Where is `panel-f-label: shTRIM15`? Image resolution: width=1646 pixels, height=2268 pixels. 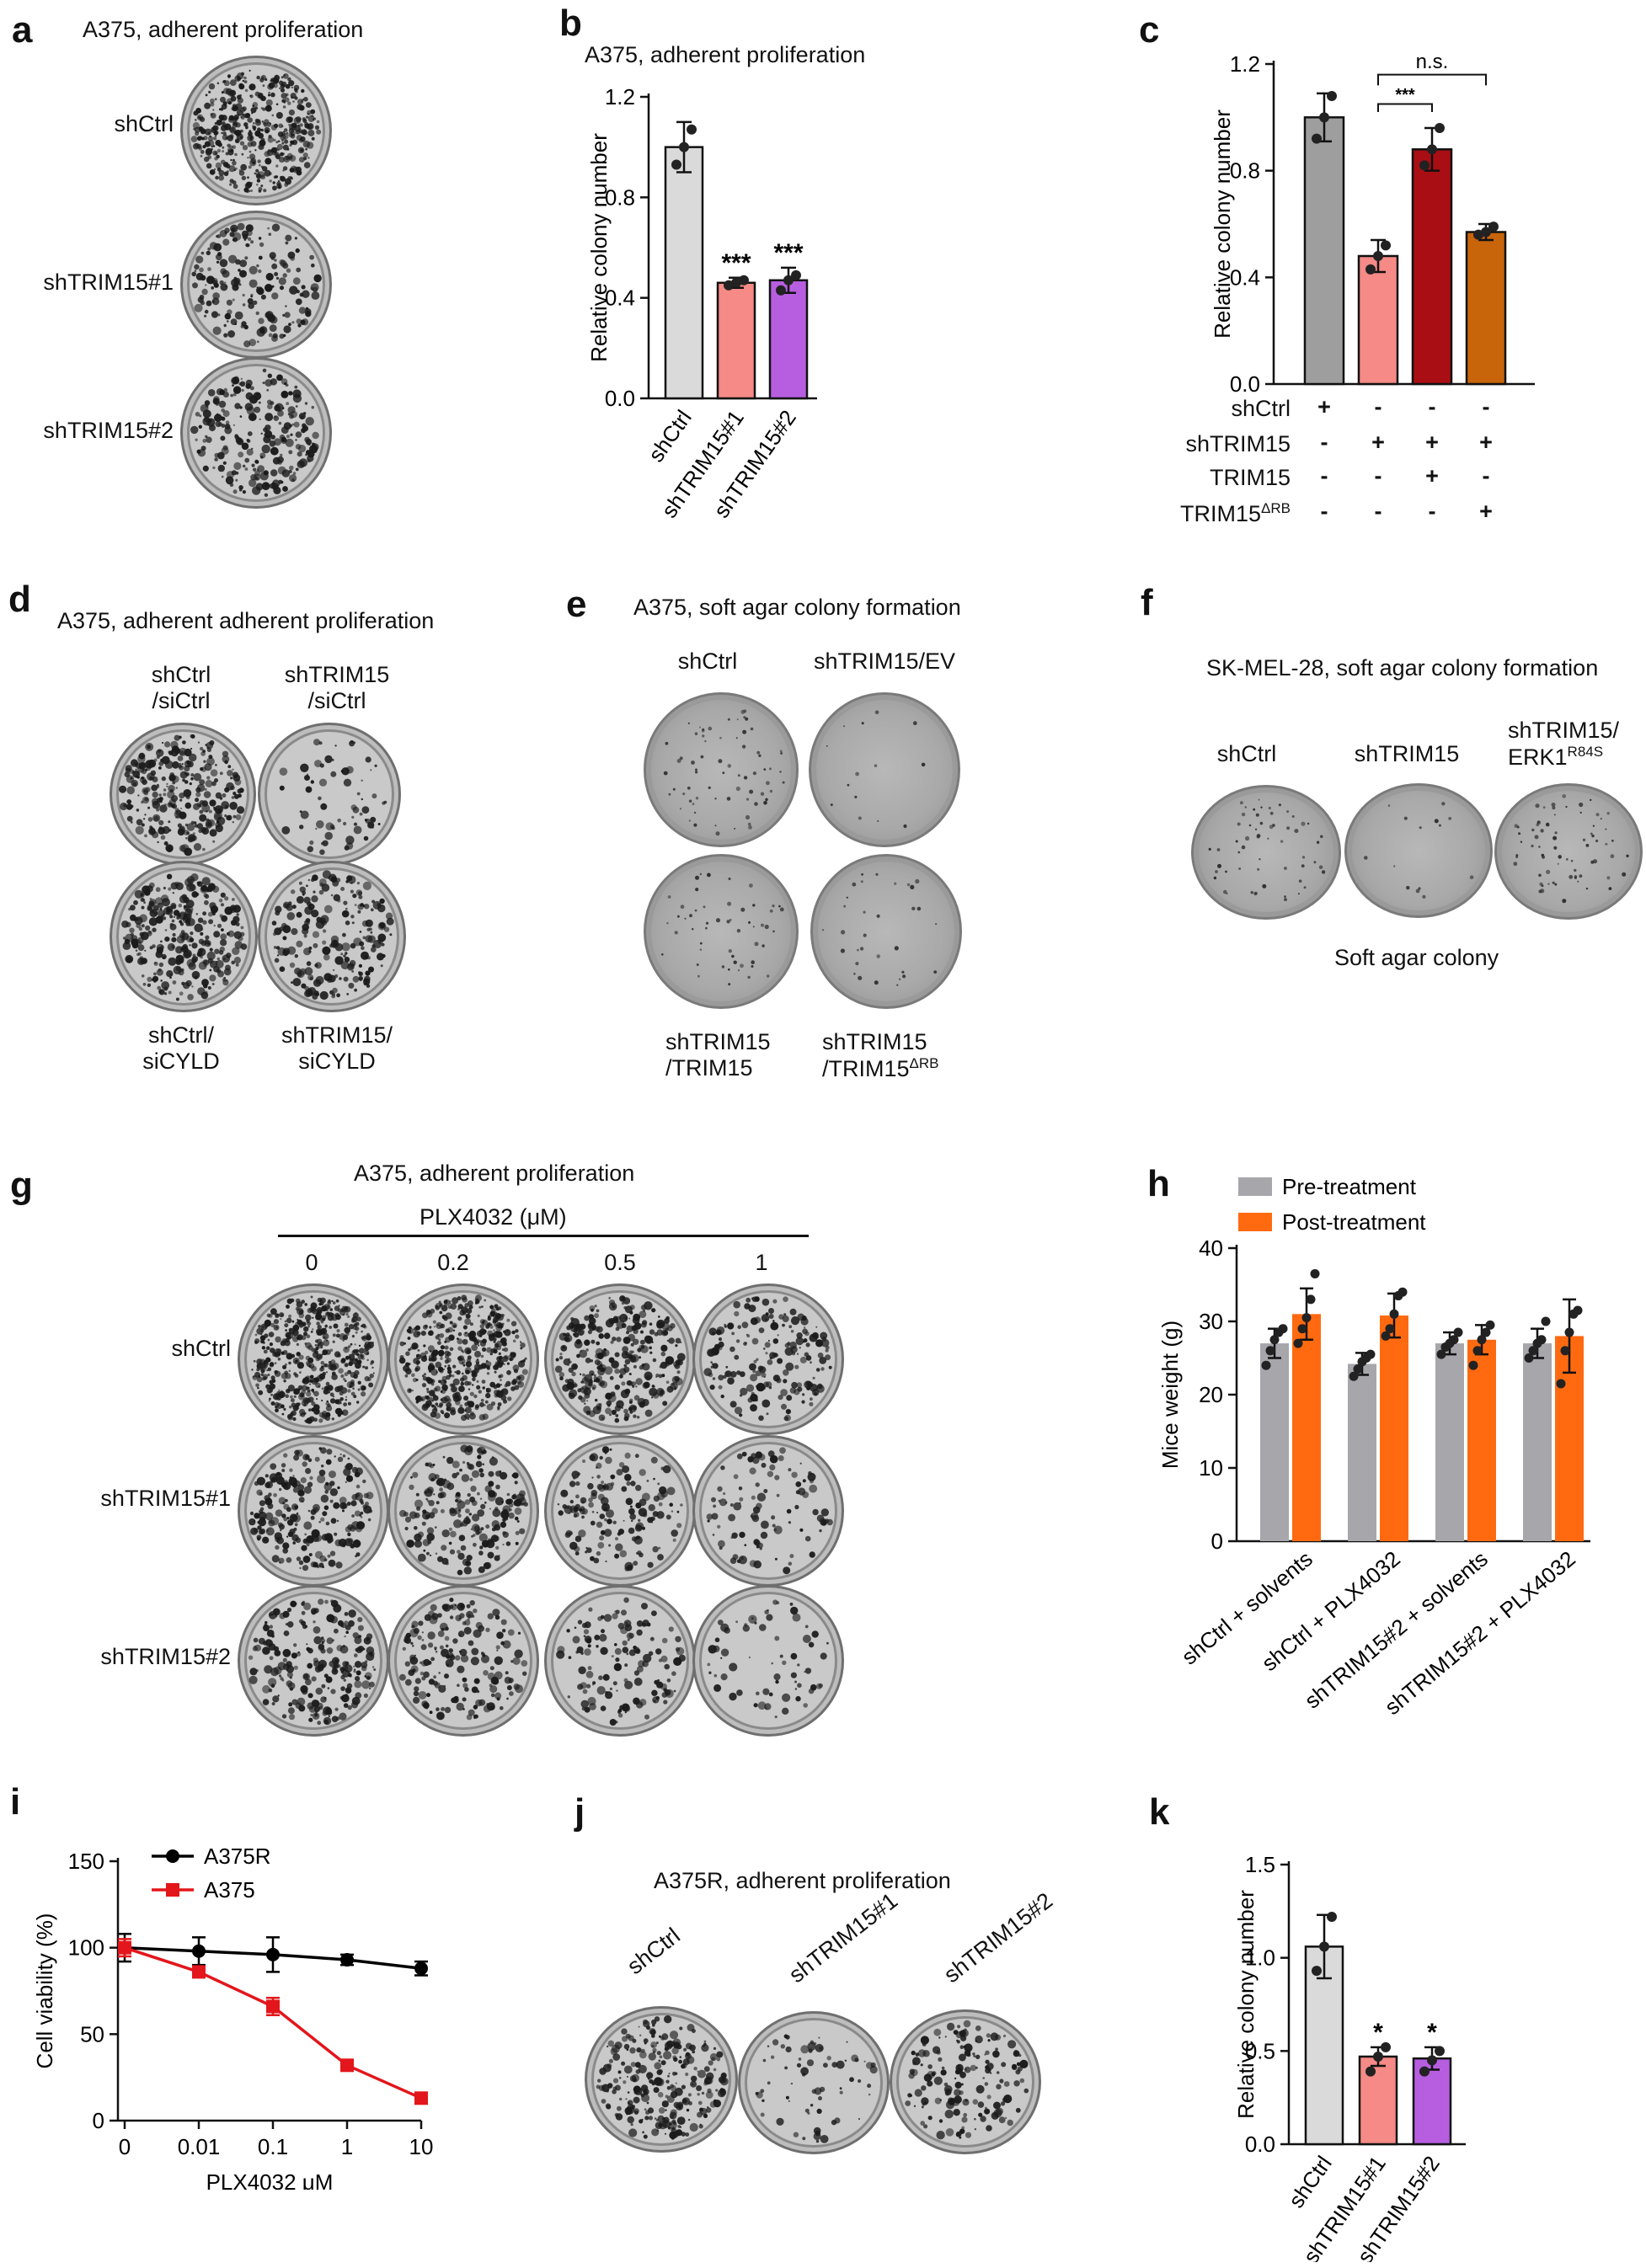 panel-f-label: shTRIM15 is located at coordinates (1407, 753).